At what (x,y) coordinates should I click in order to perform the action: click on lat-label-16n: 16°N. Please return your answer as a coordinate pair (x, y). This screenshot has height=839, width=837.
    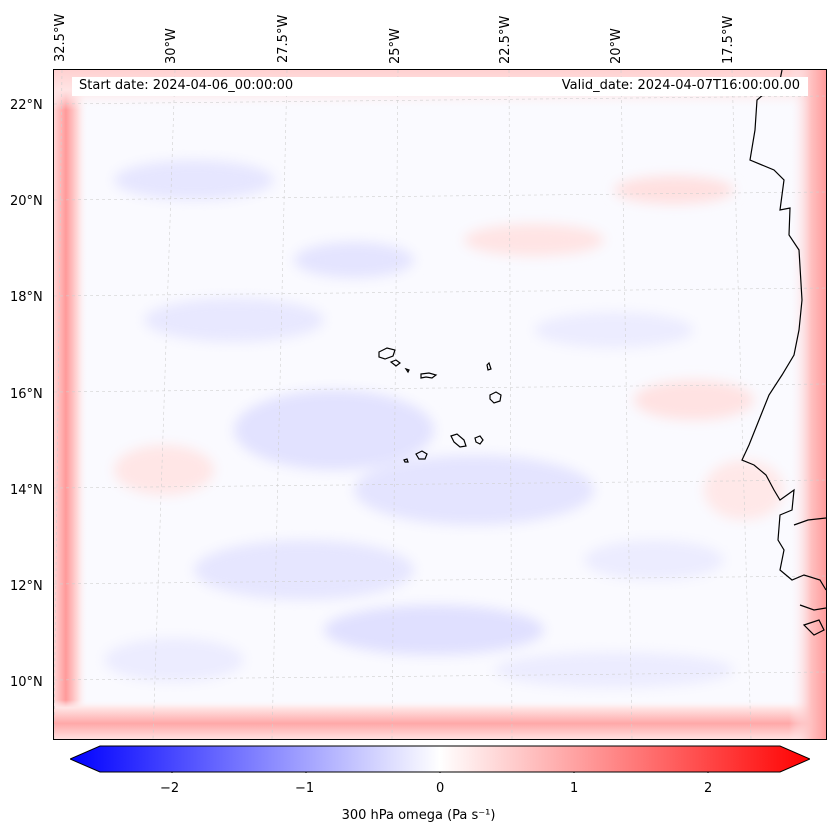
    Looking at the image, I should click on (26, 394).